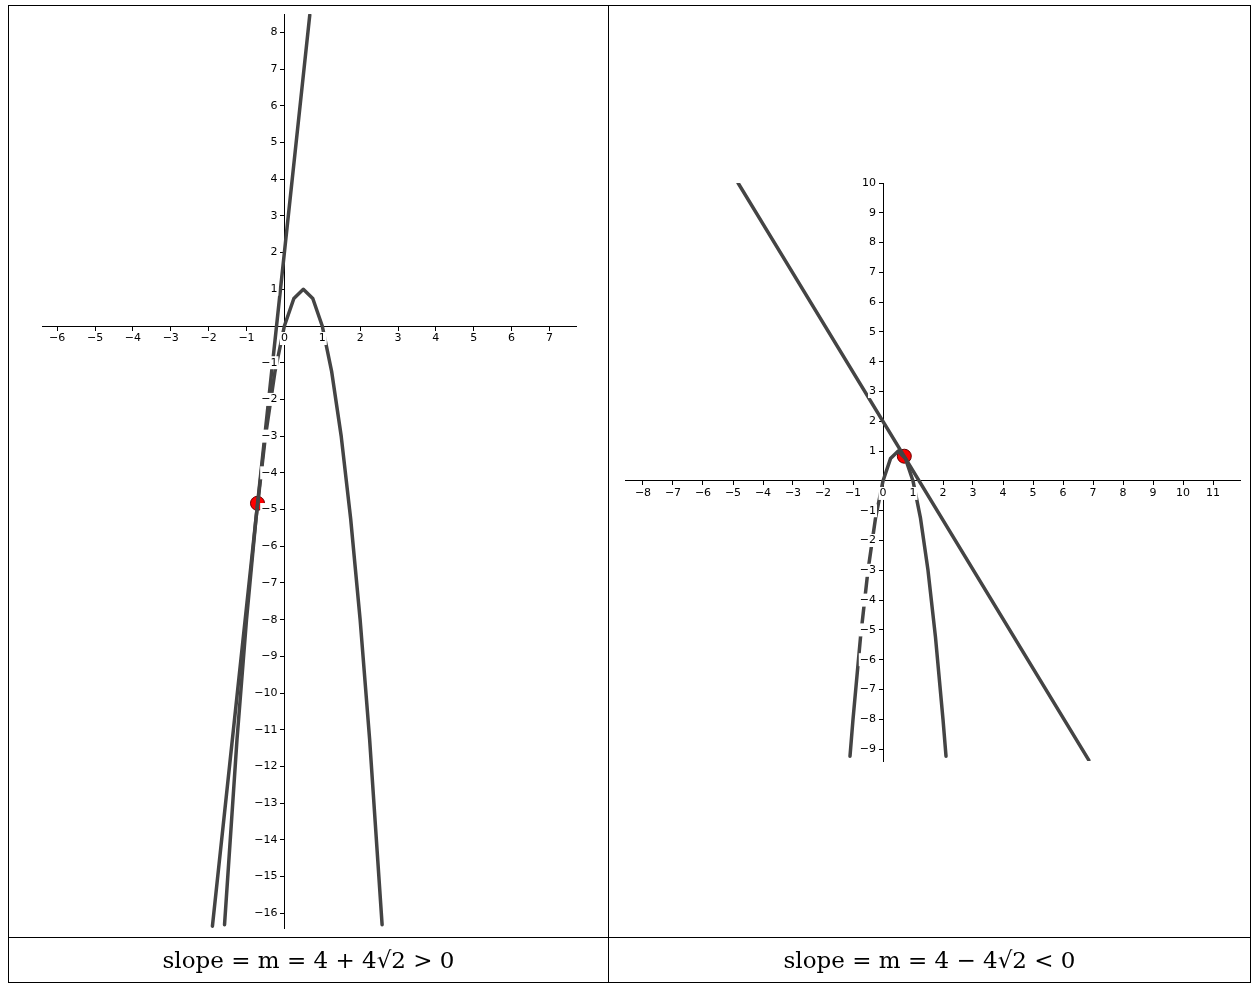 The height and width of the screenshot is (983, 1252). I want to click on x-tick-label: 11, so click(1213, 493).